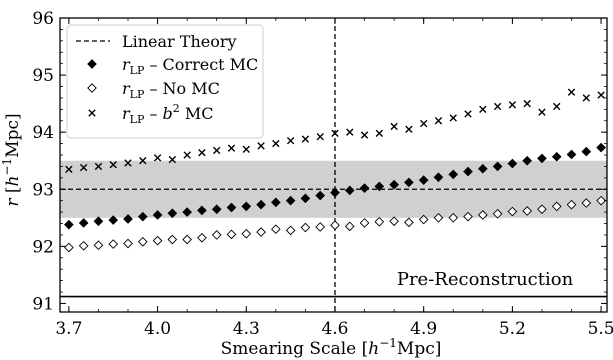 The height and width of the screenshot is (360, 613). I want to click on legend-label-correct: rLP – Correct MC, so click(190, 66).